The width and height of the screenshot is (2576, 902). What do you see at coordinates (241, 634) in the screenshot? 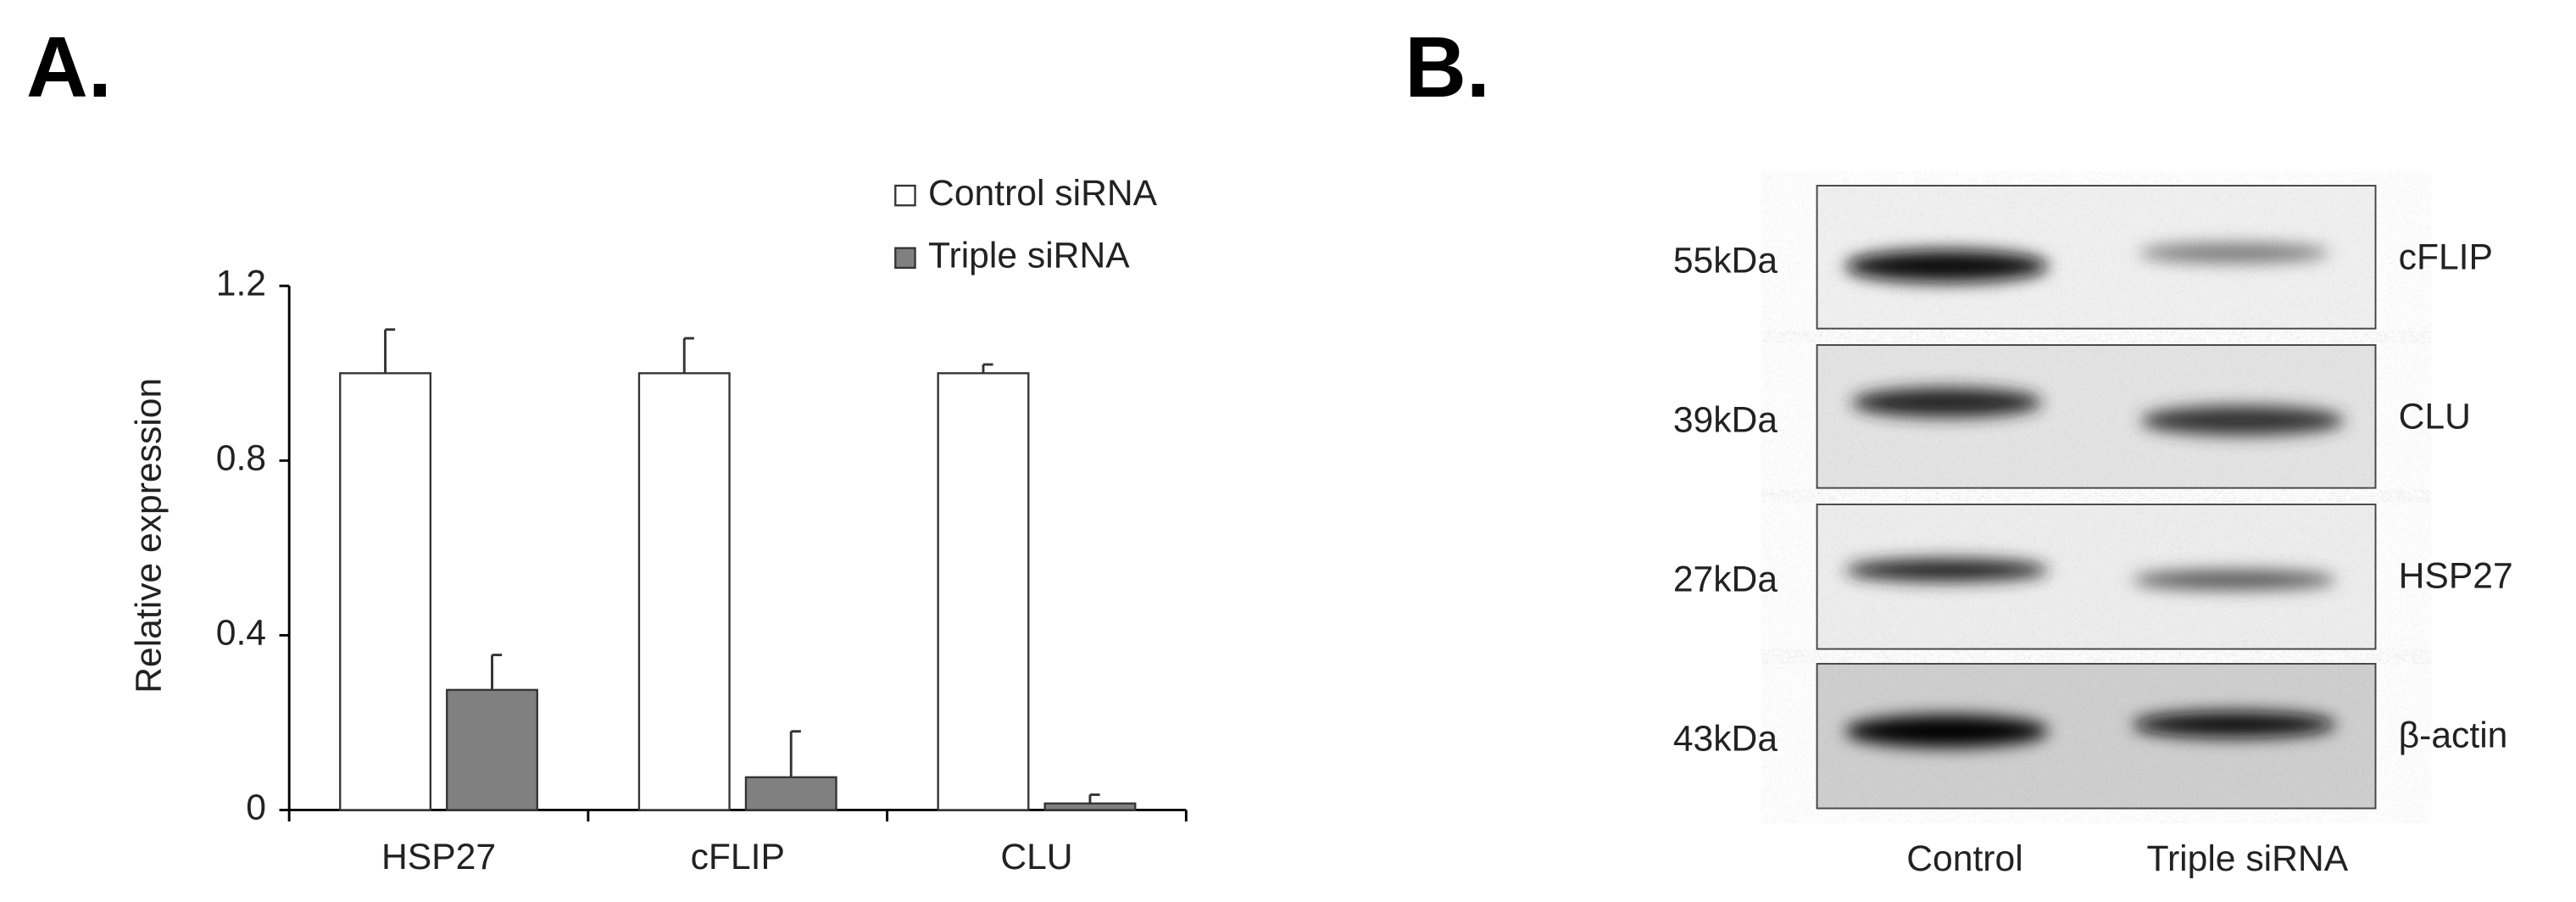
I see `y-tick-label: 0.4` at bounding box center [241, 634].